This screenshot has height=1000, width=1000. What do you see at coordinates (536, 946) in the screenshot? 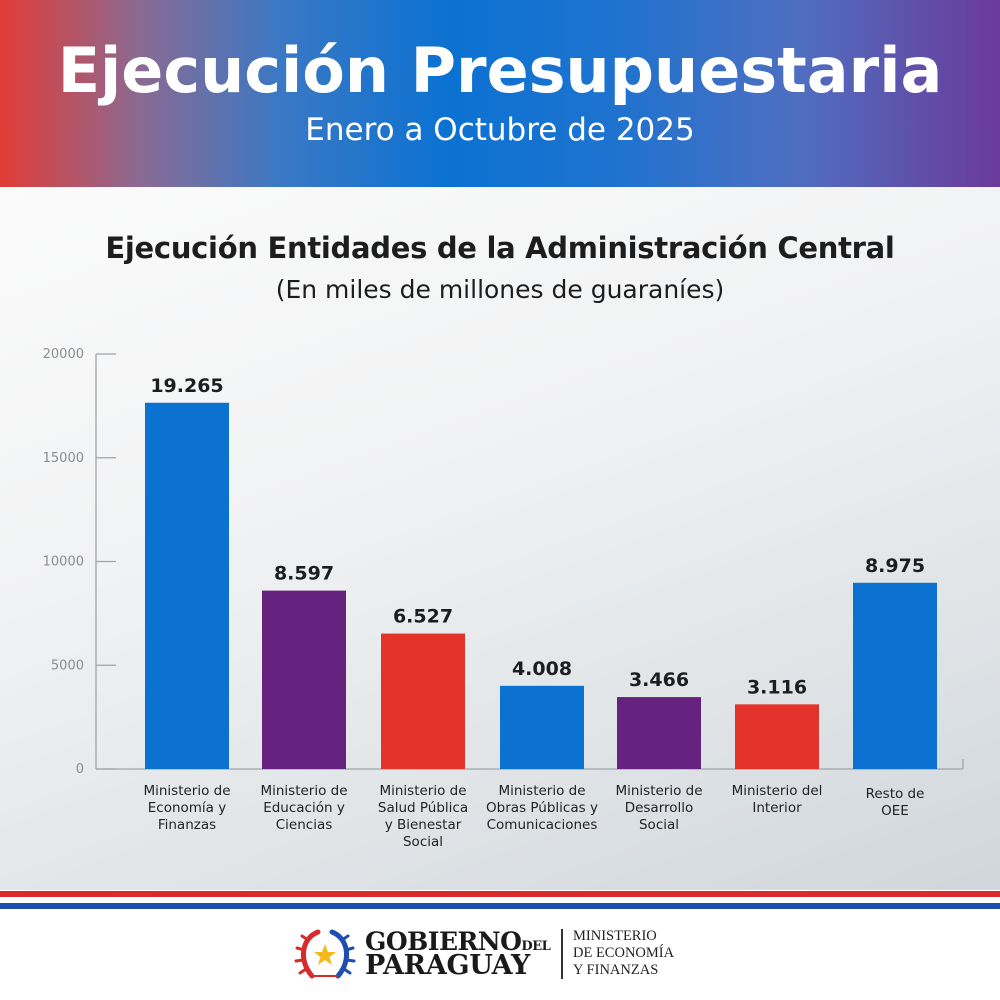
I see `gov-del: DEL` at bounding box center [536, 946].